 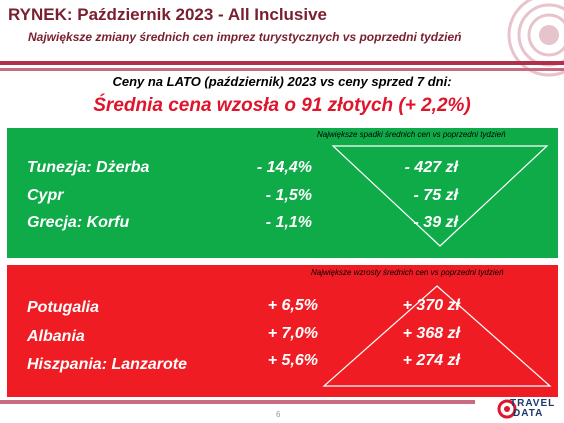 What do you see at coordinates (528, 413) in the screenshot?
I see `logo-text-bottom: DATA` at bounding box center [528, 413].